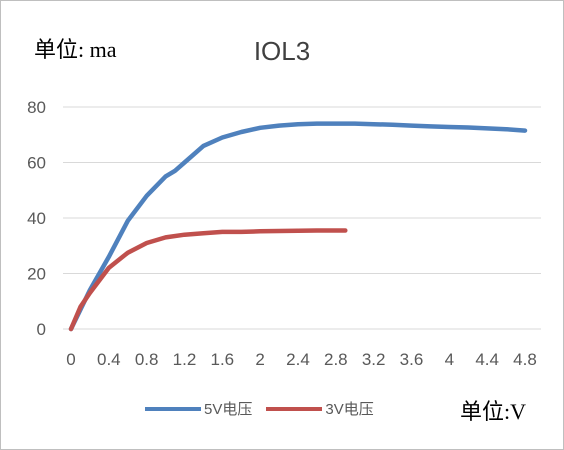 Image resolution: width=564 pixels, height=450 pixels. I want to click on legend-swatch-5v, so click(173, 408).